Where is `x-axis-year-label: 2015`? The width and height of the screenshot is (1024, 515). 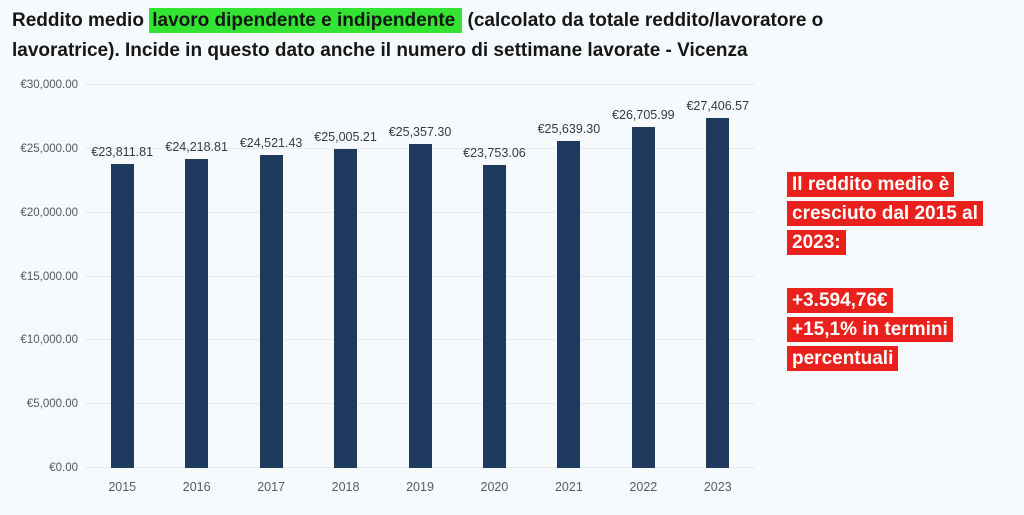 x-axis-year-label: 2015 is located at coordinates (122, 487).